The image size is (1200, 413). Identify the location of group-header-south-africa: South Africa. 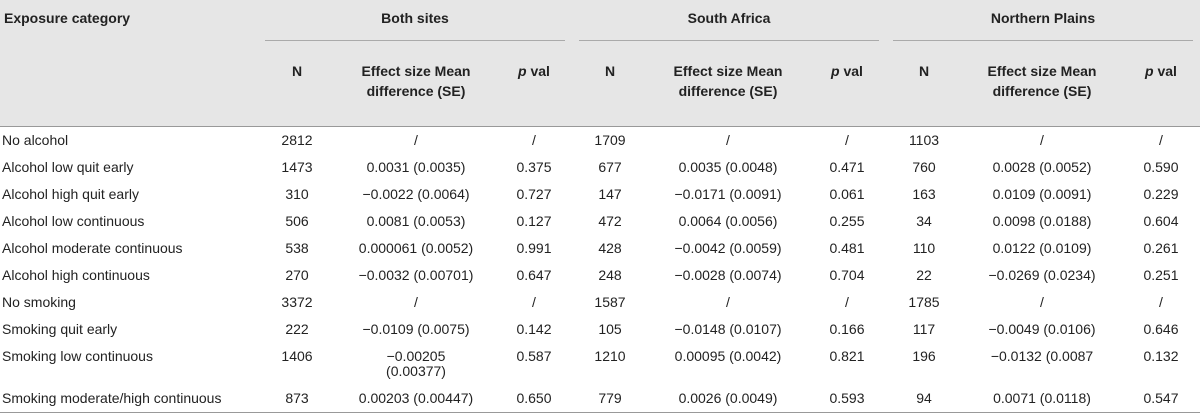
(729, 27).